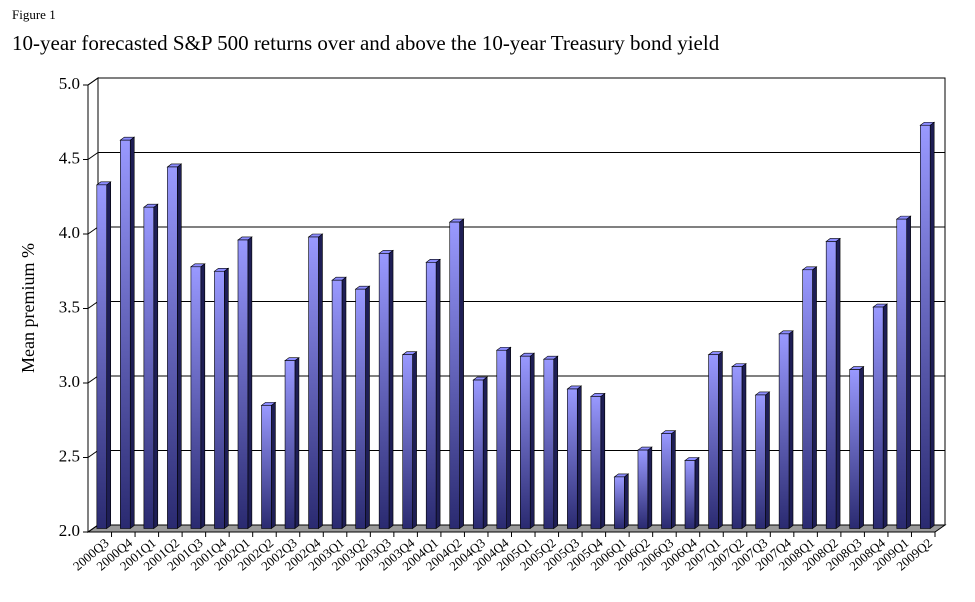  Describe the element at coordinates (28, 308) in the screenshot. I see `y-axis-label: Mean premium %` at that location.